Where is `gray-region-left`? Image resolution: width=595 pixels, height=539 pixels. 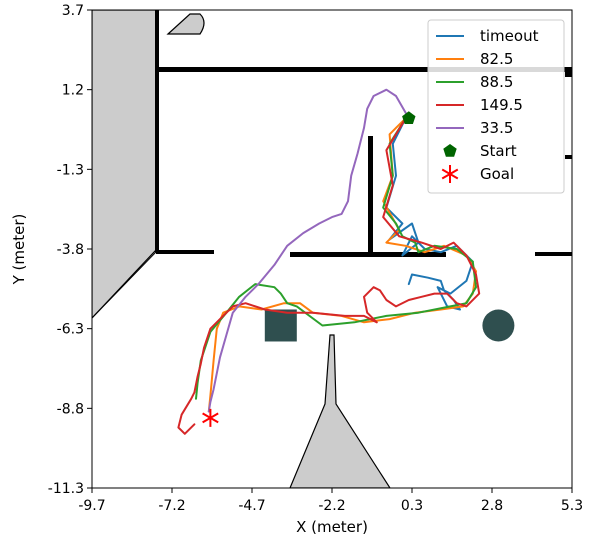 gray-region-left is located at coordinates (124, 164).